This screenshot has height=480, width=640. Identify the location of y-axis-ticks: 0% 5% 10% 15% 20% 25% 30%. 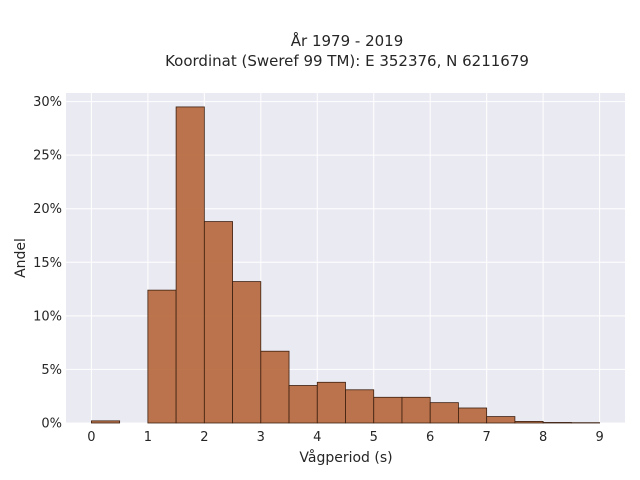
(47, 263).